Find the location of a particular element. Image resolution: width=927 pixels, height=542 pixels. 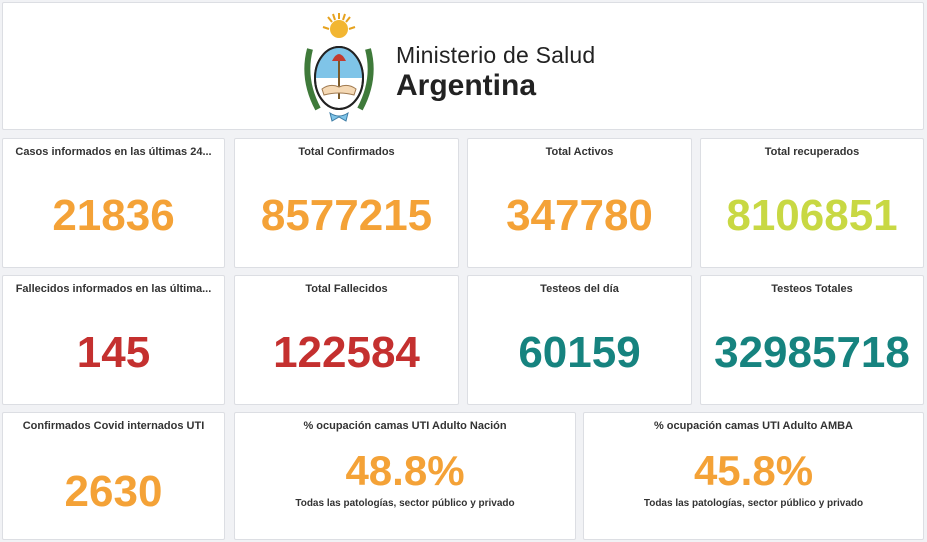

card-value: 347780 is located at coordinates (579, 215).